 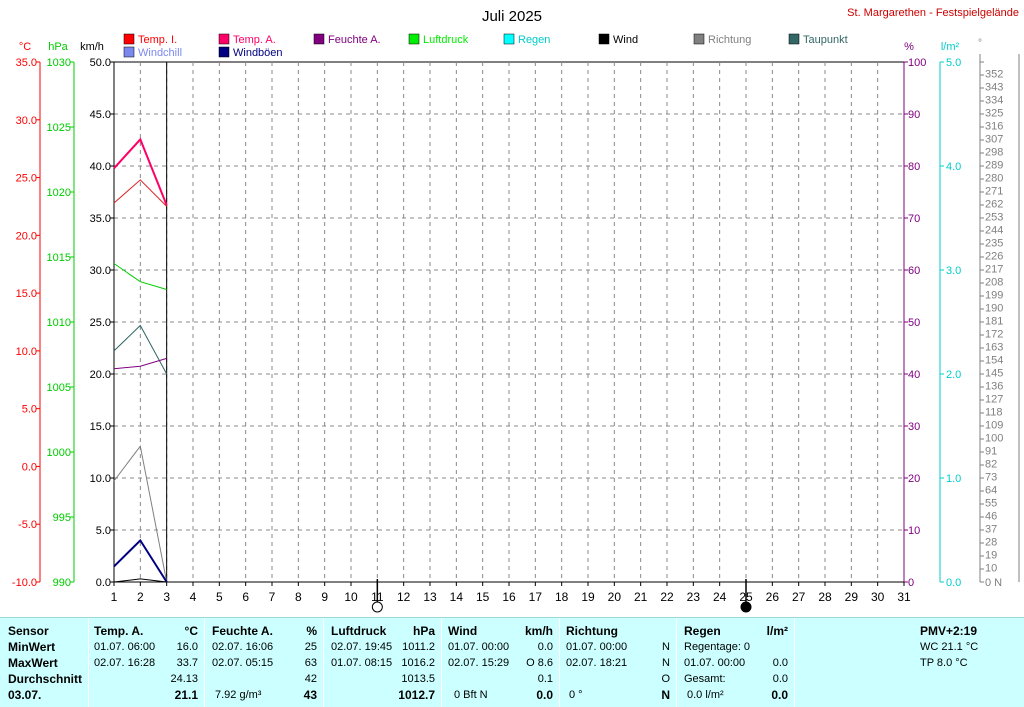 I want to click on x-axis-tick-label: 5, so click(x=219, y=597).